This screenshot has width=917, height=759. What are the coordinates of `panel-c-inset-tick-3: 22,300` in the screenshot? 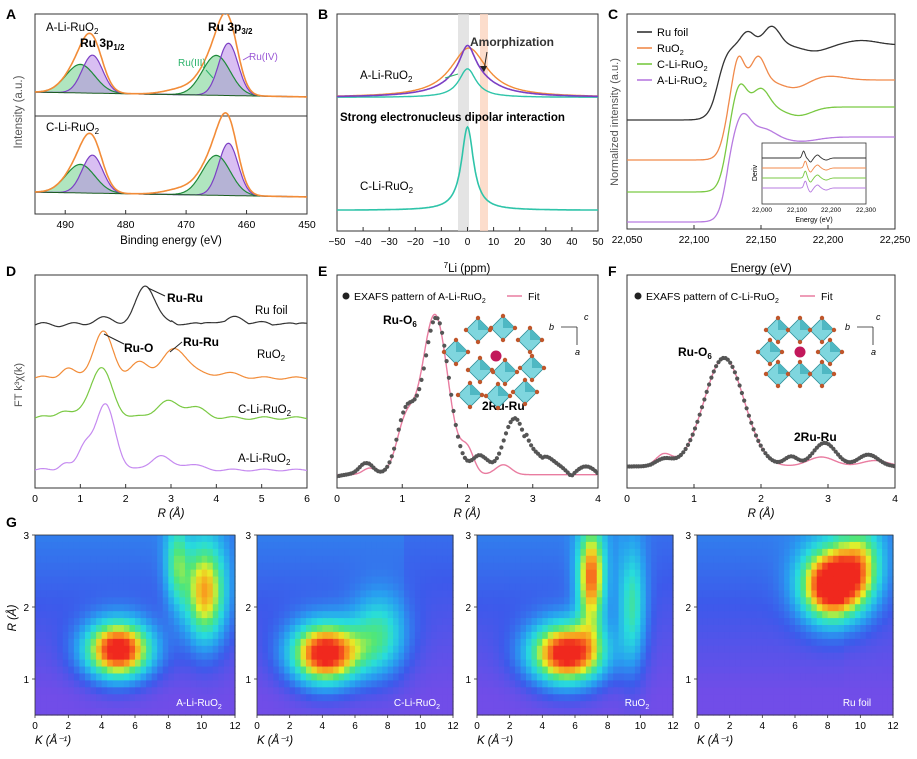 It's located at (866, 210).